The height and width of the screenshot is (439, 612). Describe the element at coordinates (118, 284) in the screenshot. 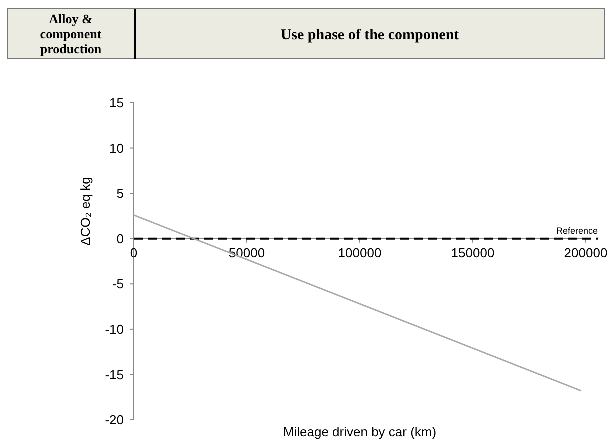

I see `y-tick-label: -5` at that location.